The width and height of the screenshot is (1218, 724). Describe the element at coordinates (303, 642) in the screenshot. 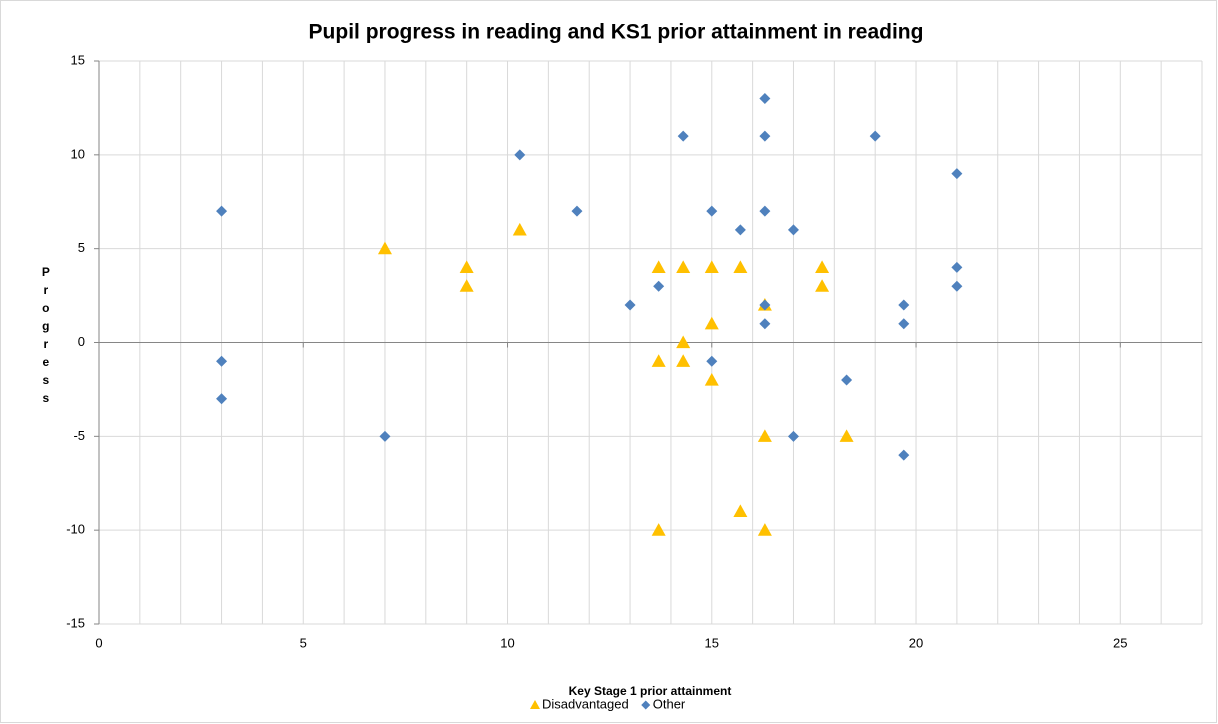

I see `x-tick-label: 5` at that location.